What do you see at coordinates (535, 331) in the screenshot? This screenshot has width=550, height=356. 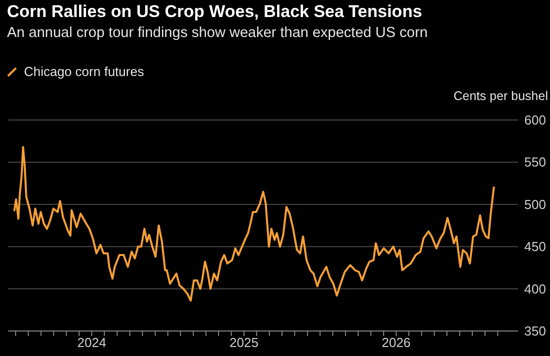 I see `y-tick-label: 350` at bounding box center [535, 331].